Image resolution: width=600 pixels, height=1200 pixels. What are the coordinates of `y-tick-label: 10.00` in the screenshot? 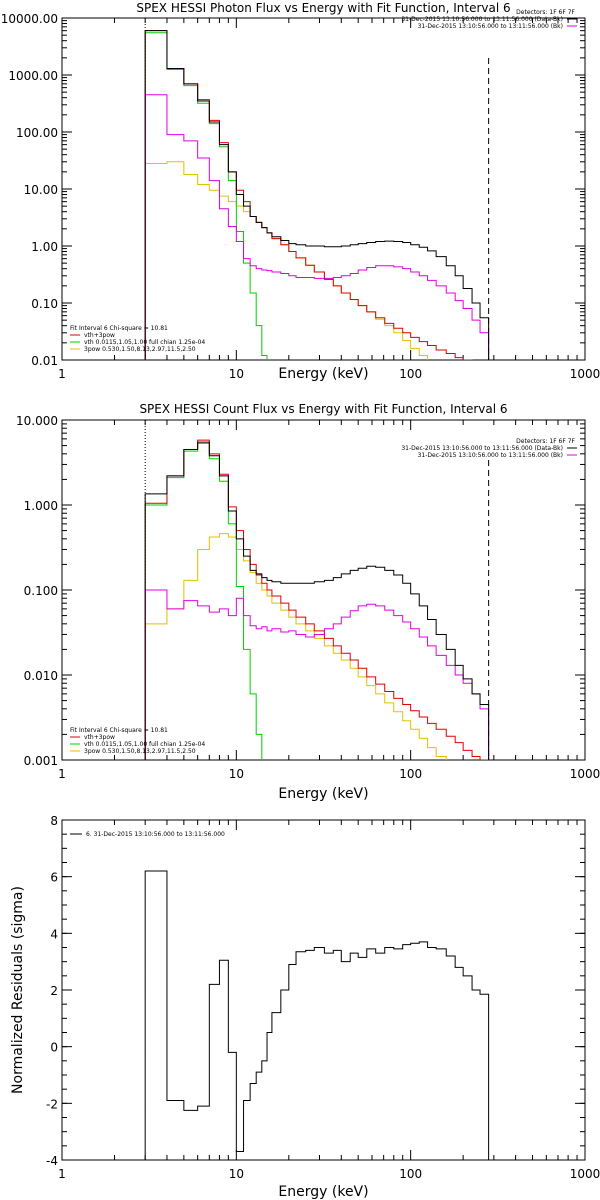 It's located at (41, 190).